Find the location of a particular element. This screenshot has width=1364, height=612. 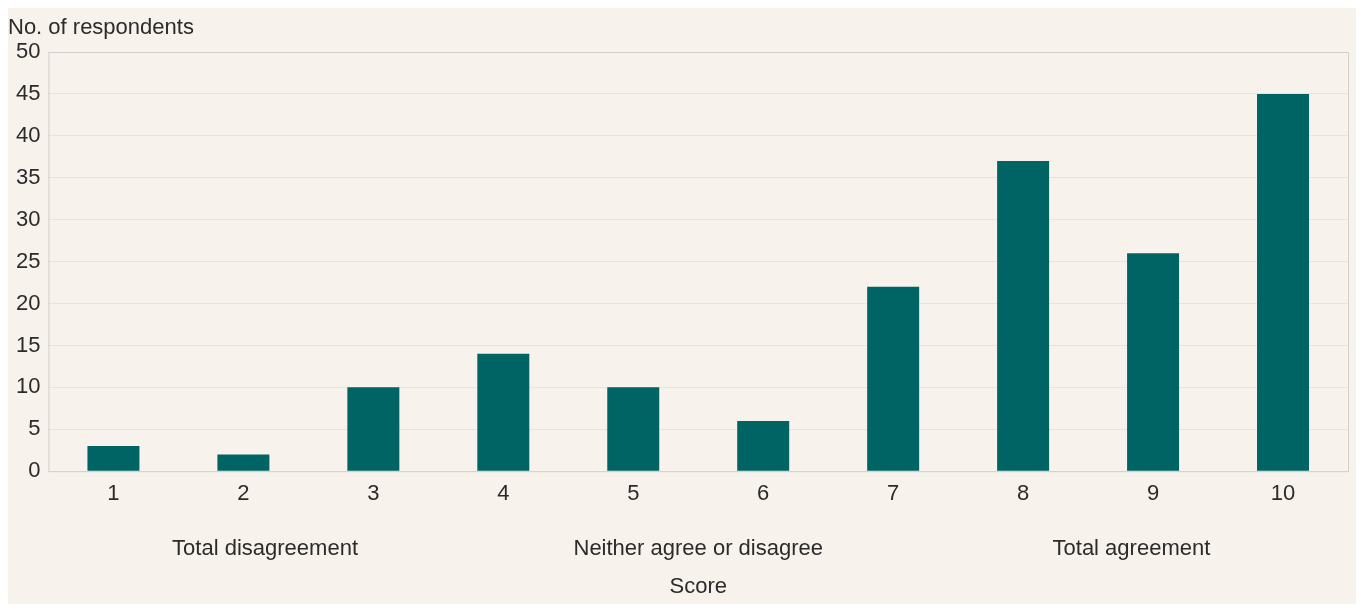

y-tick-label: 50 is located at coordinates (28, 51).